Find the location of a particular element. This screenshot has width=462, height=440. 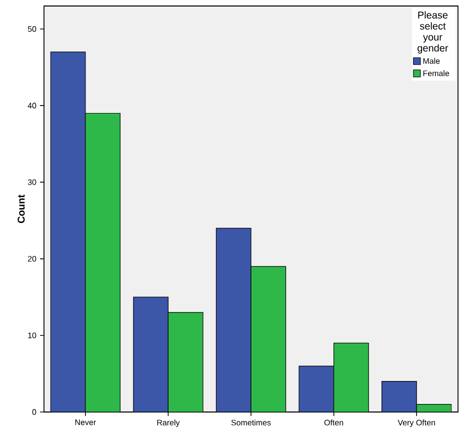

x-tick-label: Often is located at coordinates (334, 423).